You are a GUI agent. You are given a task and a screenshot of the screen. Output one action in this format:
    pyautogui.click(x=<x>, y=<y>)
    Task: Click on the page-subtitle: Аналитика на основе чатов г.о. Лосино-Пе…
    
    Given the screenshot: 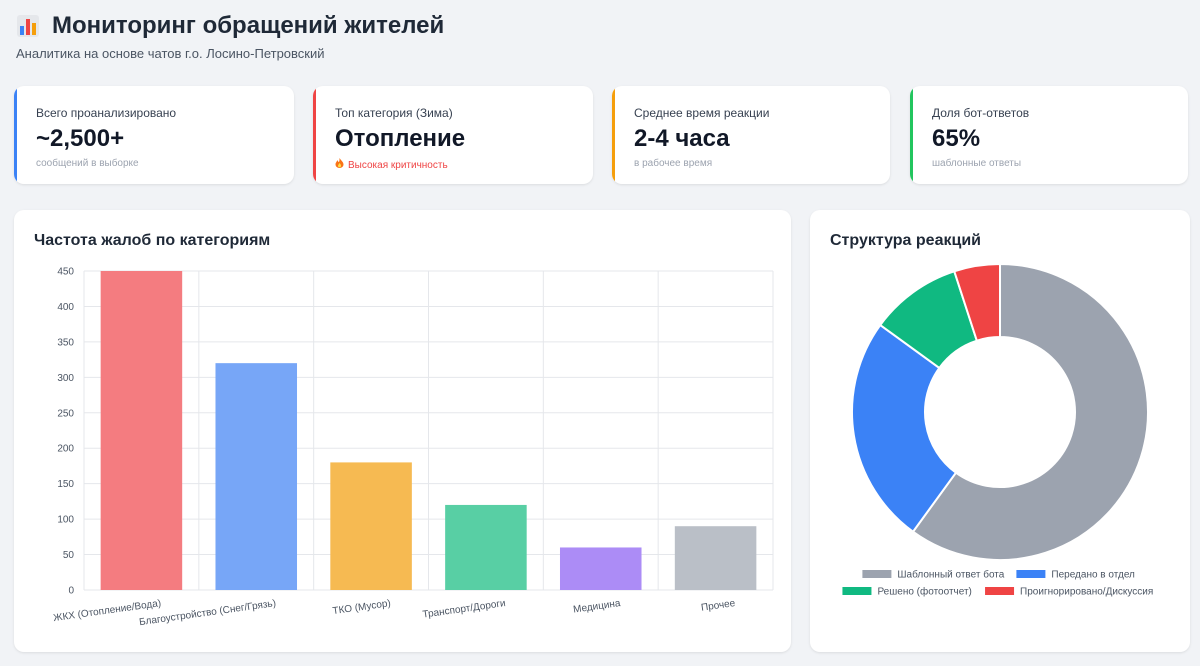 What is the action you would take?
    pyautogui.click(x=170, y=53)
    